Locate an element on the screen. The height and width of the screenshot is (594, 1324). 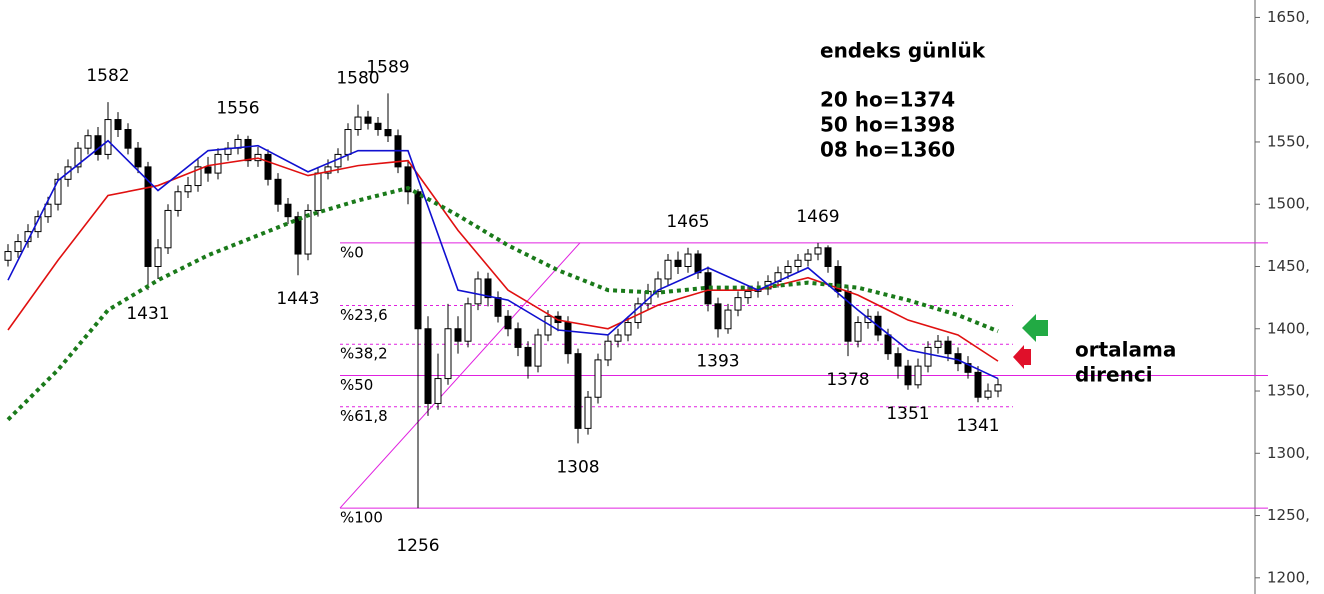
fib-trend is located at coordinates (460, 375).